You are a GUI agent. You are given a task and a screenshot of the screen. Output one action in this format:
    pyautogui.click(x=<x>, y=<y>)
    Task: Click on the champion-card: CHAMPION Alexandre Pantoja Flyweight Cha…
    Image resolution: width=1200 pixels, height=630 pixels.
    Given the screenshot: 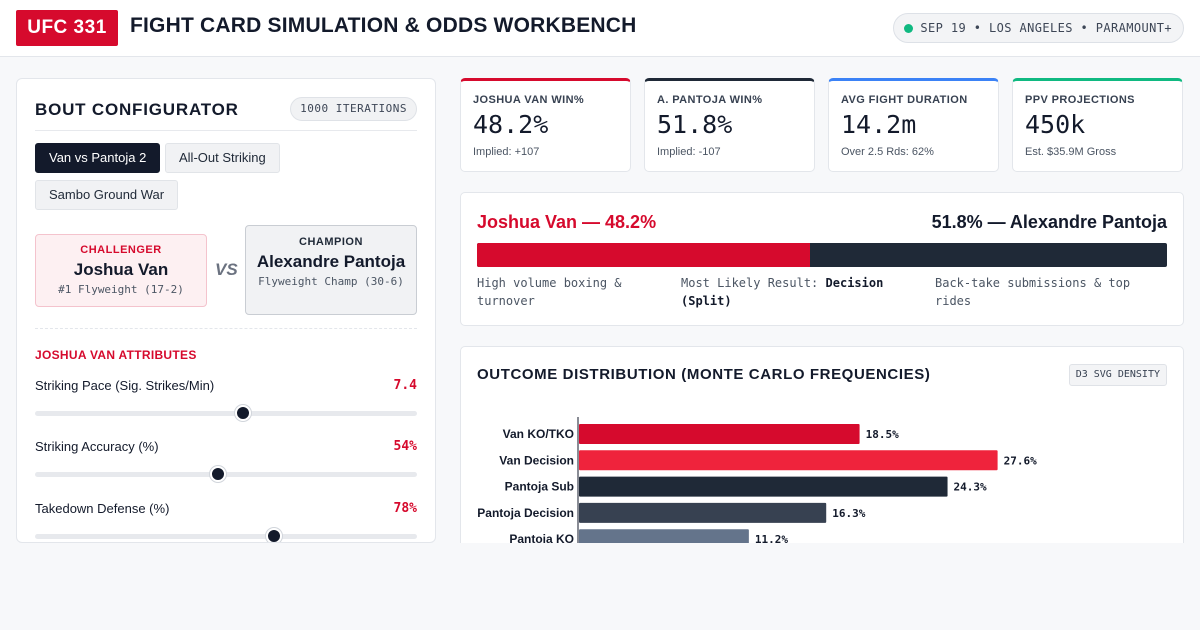 What is the action you would take?
    pyautogui.click(x=331, y=270)
    